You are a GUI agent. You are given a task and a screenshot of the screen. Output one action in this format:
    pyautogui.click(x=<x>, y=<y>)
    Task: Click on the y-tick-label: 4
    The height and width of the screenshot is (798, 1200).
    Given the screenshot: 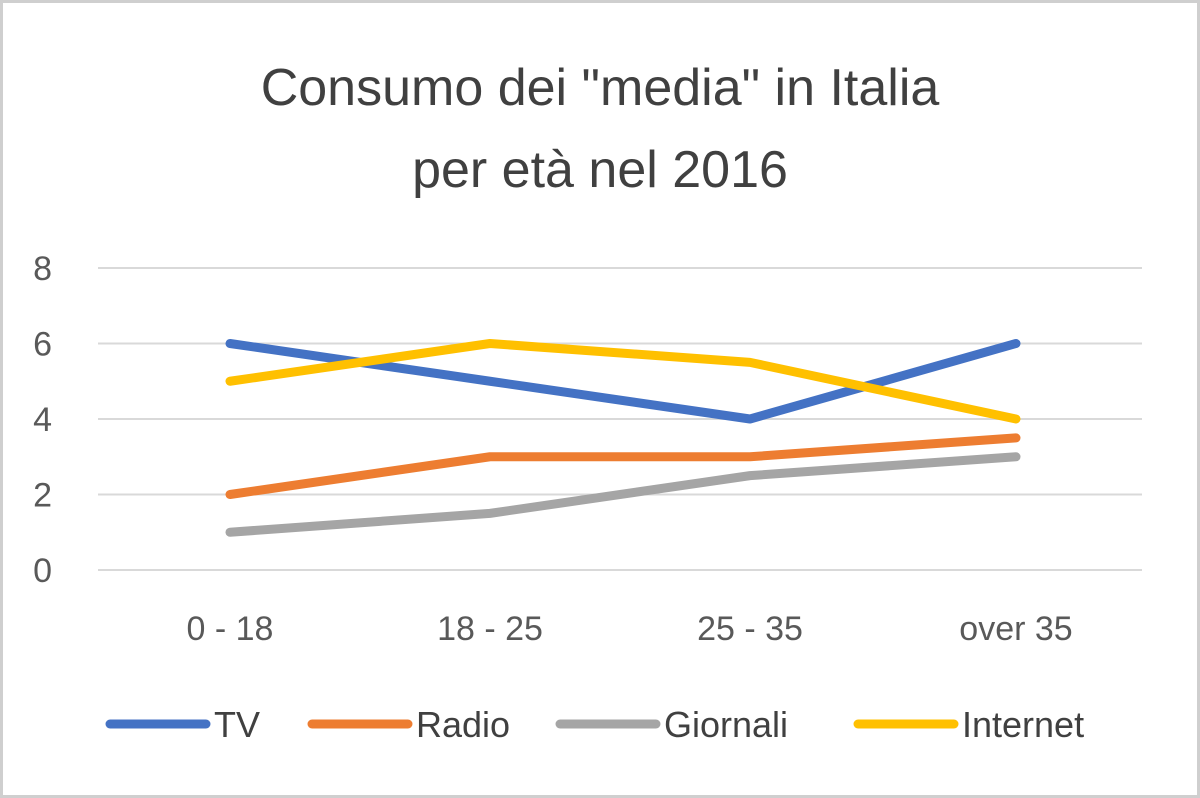 What is the action you would take?
    pyautogui.click(x=42, y=420)
    